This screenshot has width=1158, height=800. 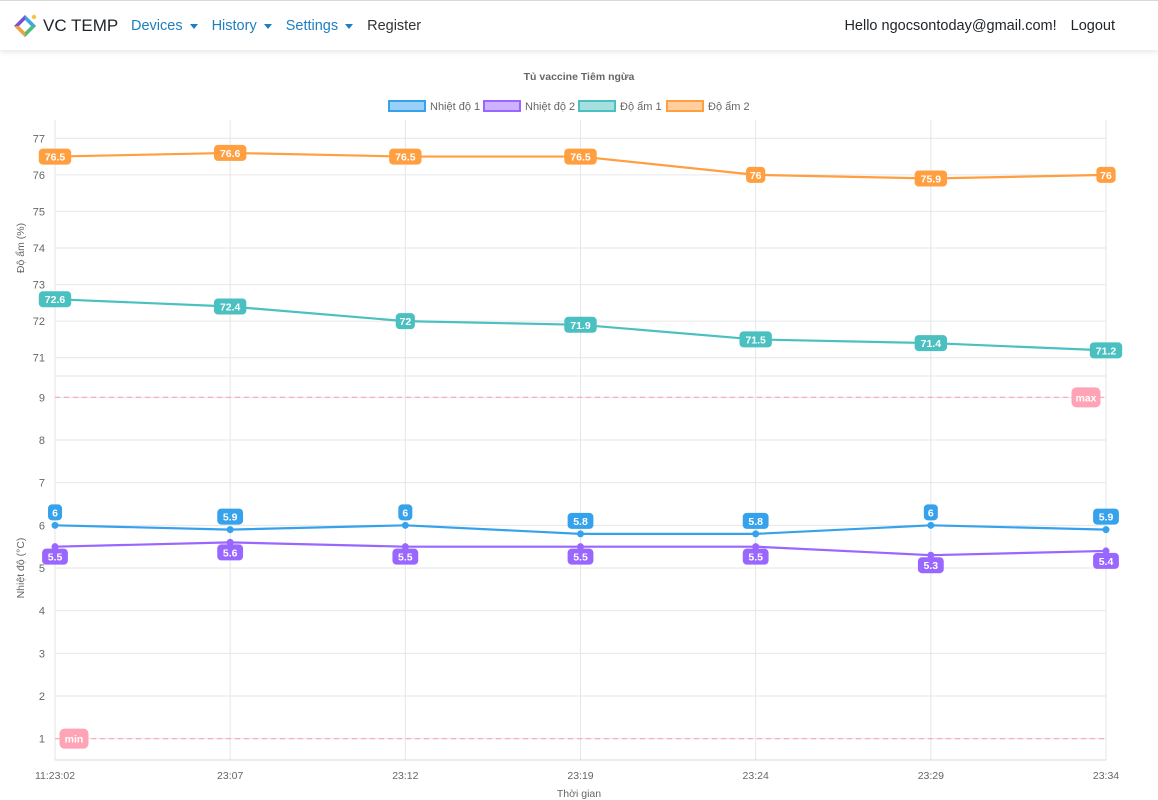 What do you see at coordinates (931, 776) in the screenshot?
I see `x-tick-label: 23:29` at bounding box center [931, 776].